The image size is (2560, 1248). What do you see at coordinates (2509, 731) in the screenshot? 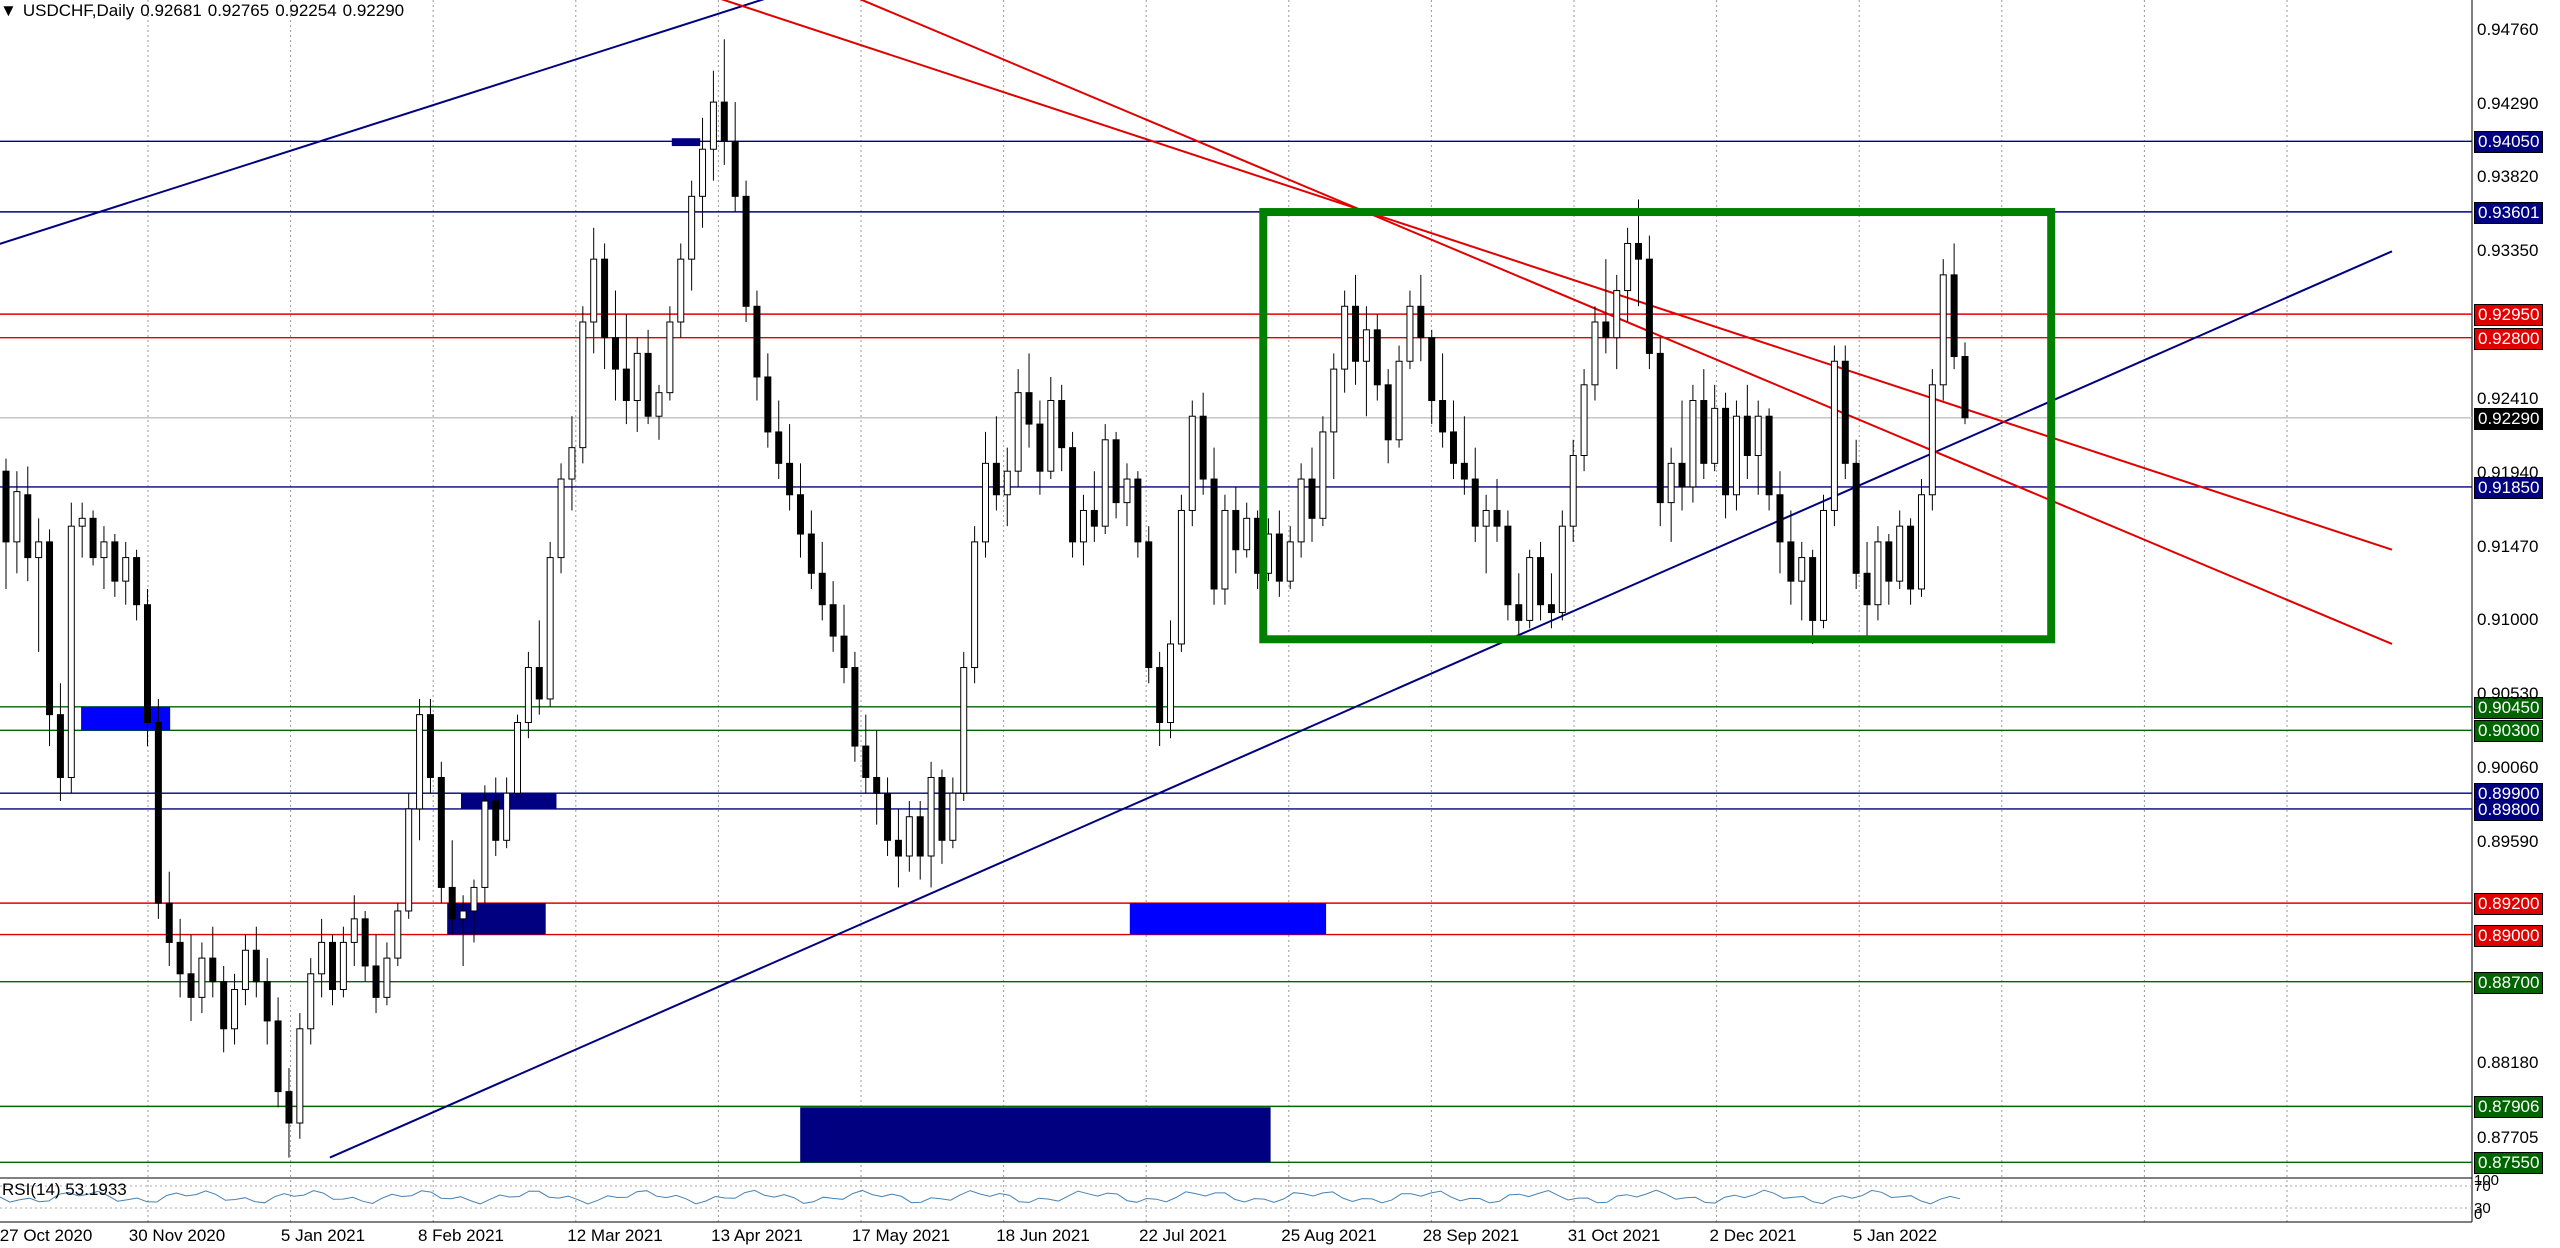
I see `price-badge-0.90300: 0.90300` at bounding box center [2509, 731].